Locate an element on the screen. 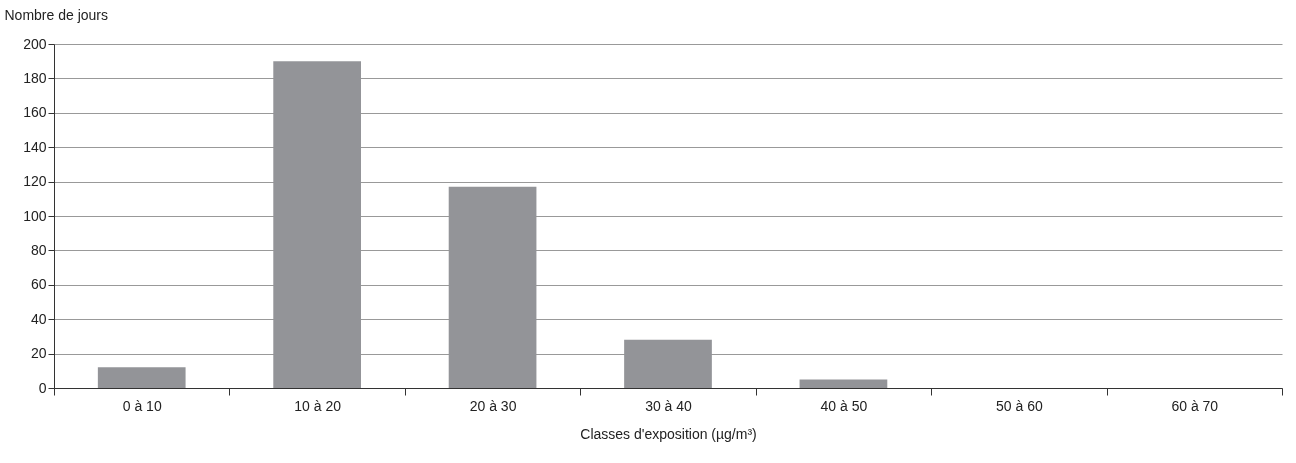  x-tick-label: 20 à 30 is located at coordinates (493, 405).